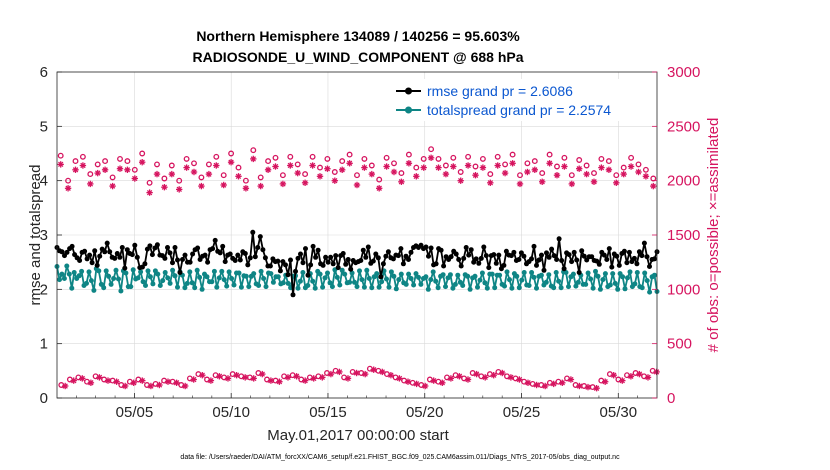  I want to click on y-tick-label: 3, so click(44, 235).